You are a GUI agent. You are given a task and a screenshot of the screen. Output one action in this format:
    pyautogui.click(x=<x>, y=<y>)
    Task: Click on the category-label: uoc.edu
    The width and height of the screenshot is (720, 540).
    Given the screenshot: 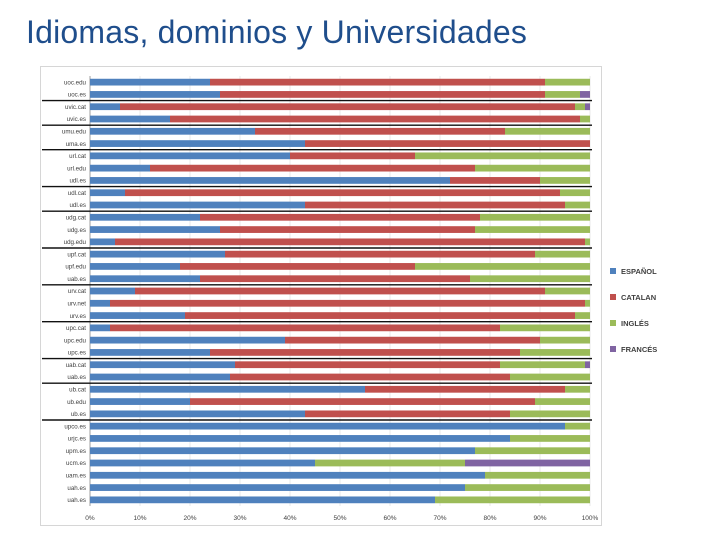 What is the action you would take?
    pyautogui.click(x=75, y=82)
    